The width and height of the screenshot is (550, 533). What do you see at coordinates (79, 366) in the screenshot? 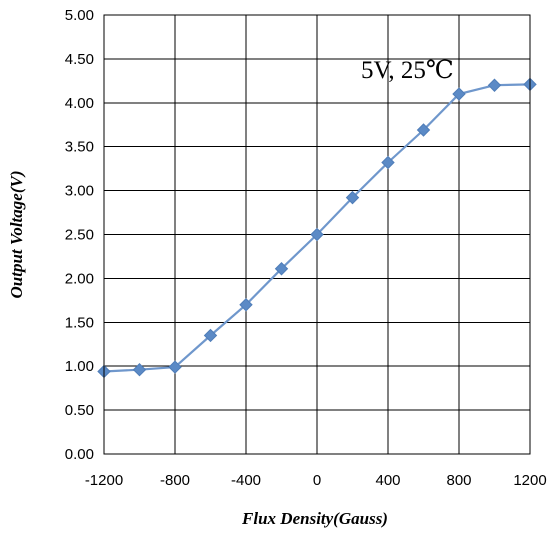
I see `y-tick-label: 1.00` at bounding box center [79, 366].